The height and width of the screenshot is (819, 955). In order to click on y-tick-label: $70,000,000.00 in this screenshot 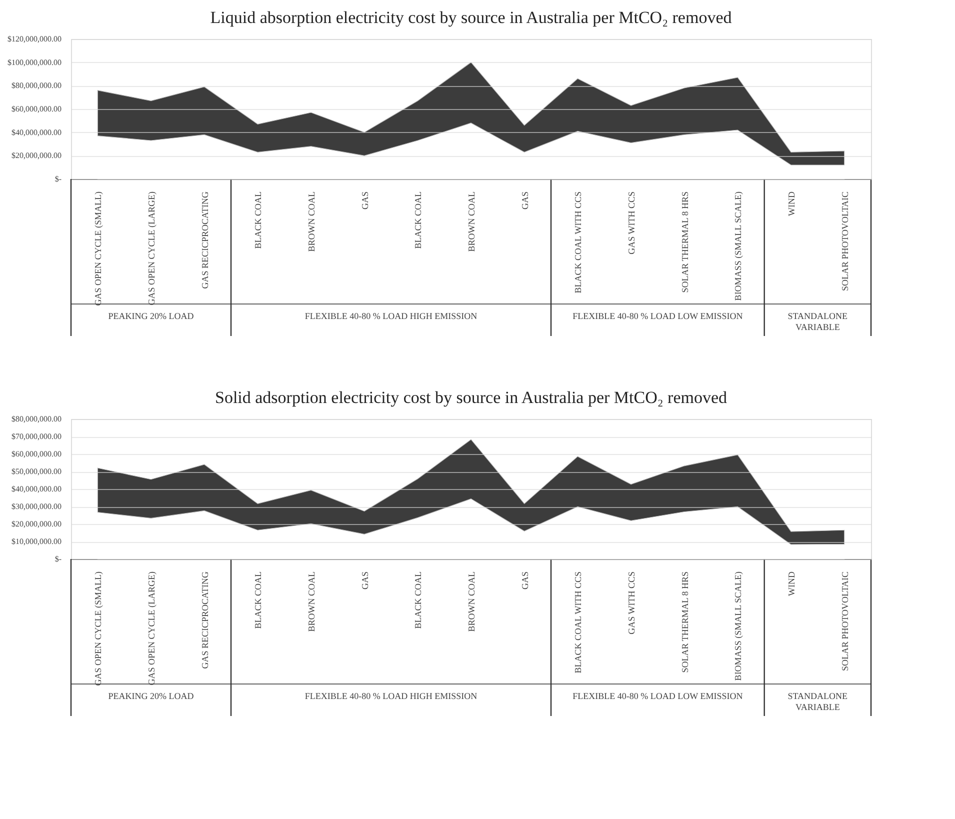, I will do `click(37, 436)`.